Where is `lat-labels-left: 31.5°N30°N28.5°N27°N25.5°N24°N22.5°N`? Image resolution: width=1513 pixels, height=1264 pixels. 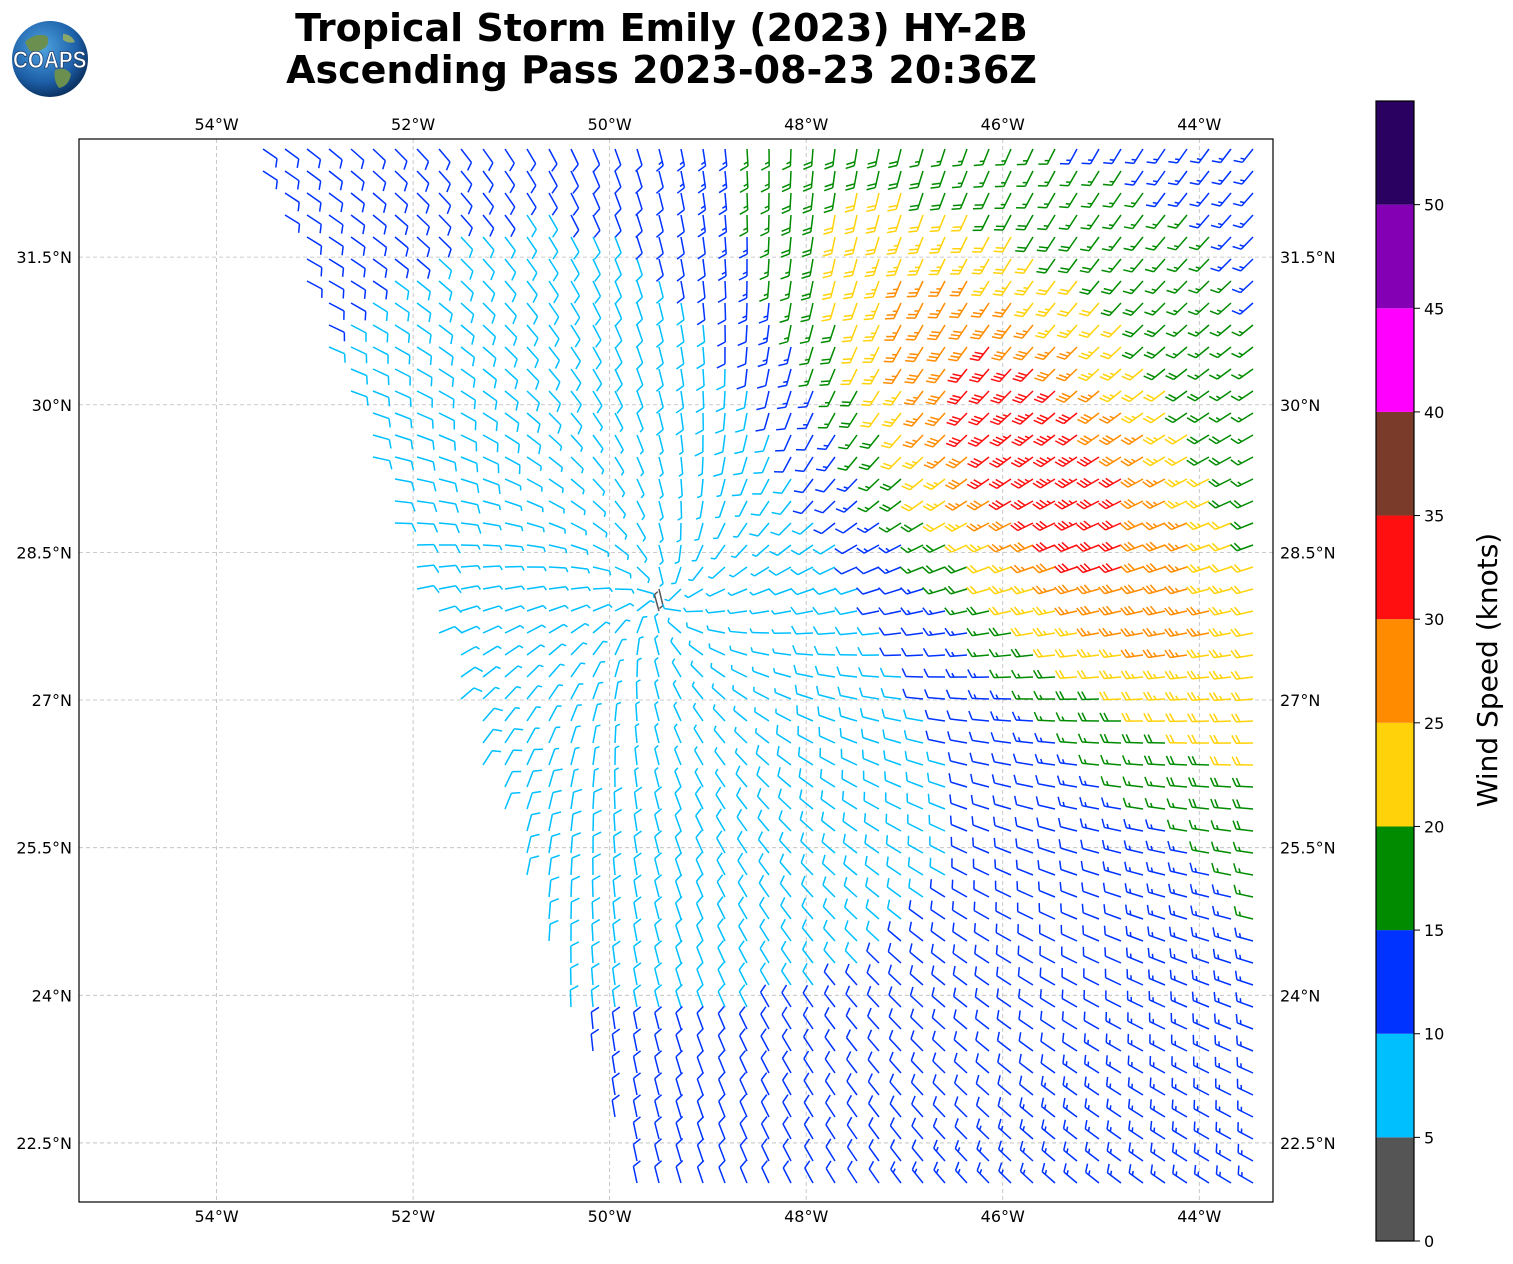 lat-labels-left: 31.5°N30°N28.5°N27°N25.5°N24°N22.5°N is located at coordinates (44, 700).